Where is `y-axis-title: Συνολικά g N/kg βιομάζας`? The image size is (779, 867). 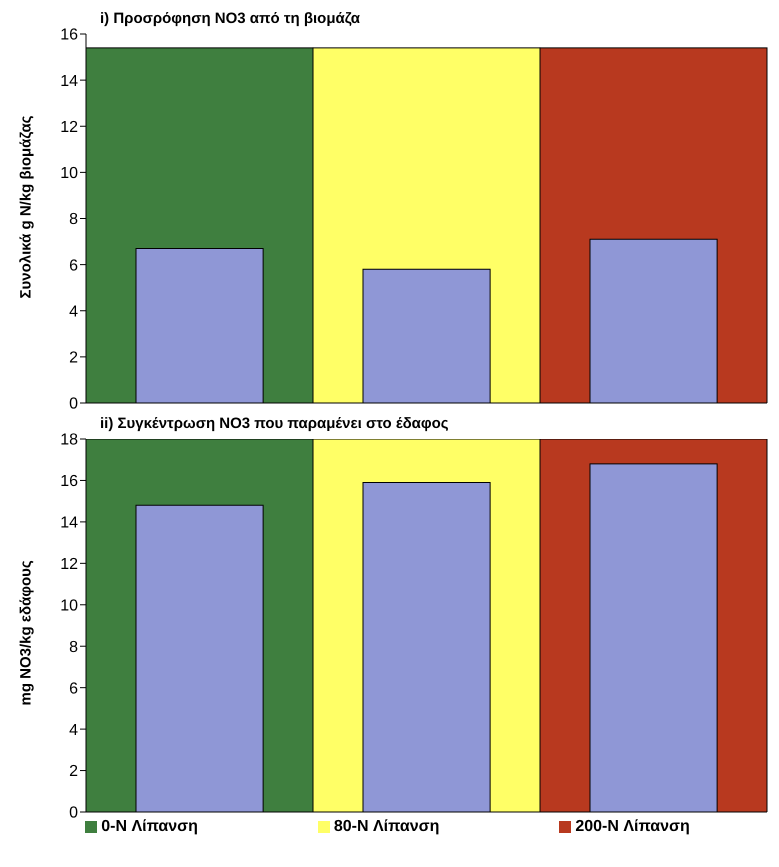 y-axis-title: Συνολικά g N/kg βιομάζας is located at coordinates (25, 206).